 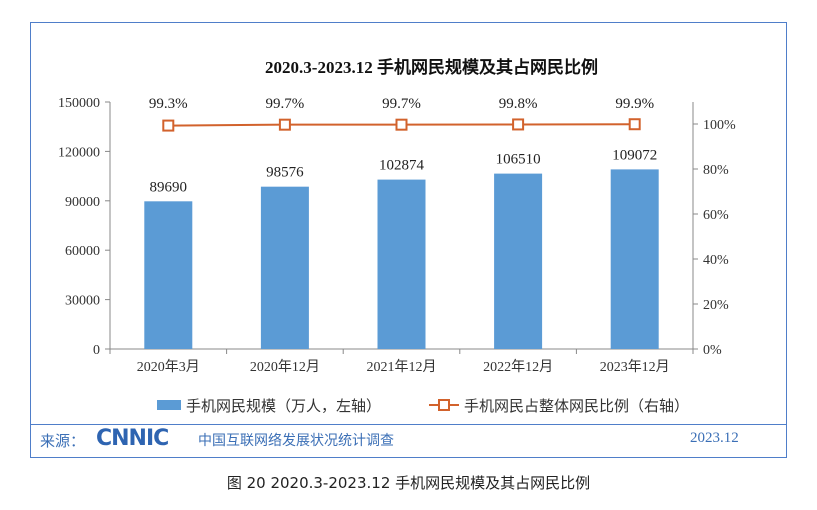 What do you see at coordinates (712, 350) in the screenshot?
I see `right-tick-label: 0%` at bounding box center [712, 350].